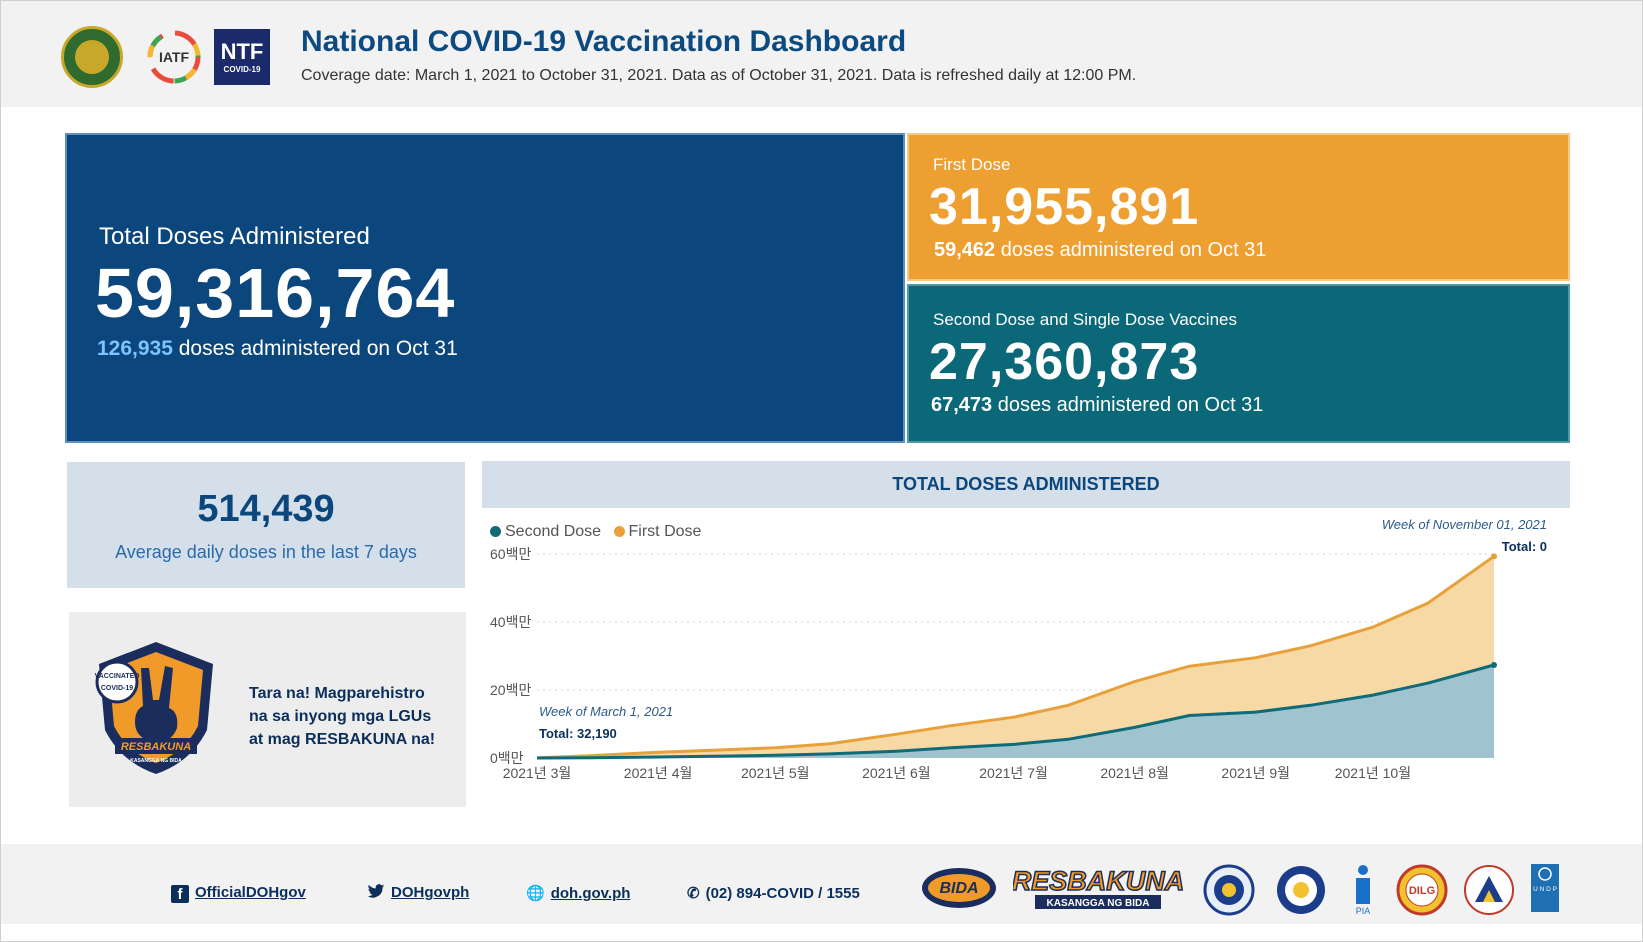 The width and height of the screenshot is (1643, 942). Describe the element at coordinates (342, 739) in the screenshot. I see `promo-line: at mag RESBAKUNA na!` at that location.